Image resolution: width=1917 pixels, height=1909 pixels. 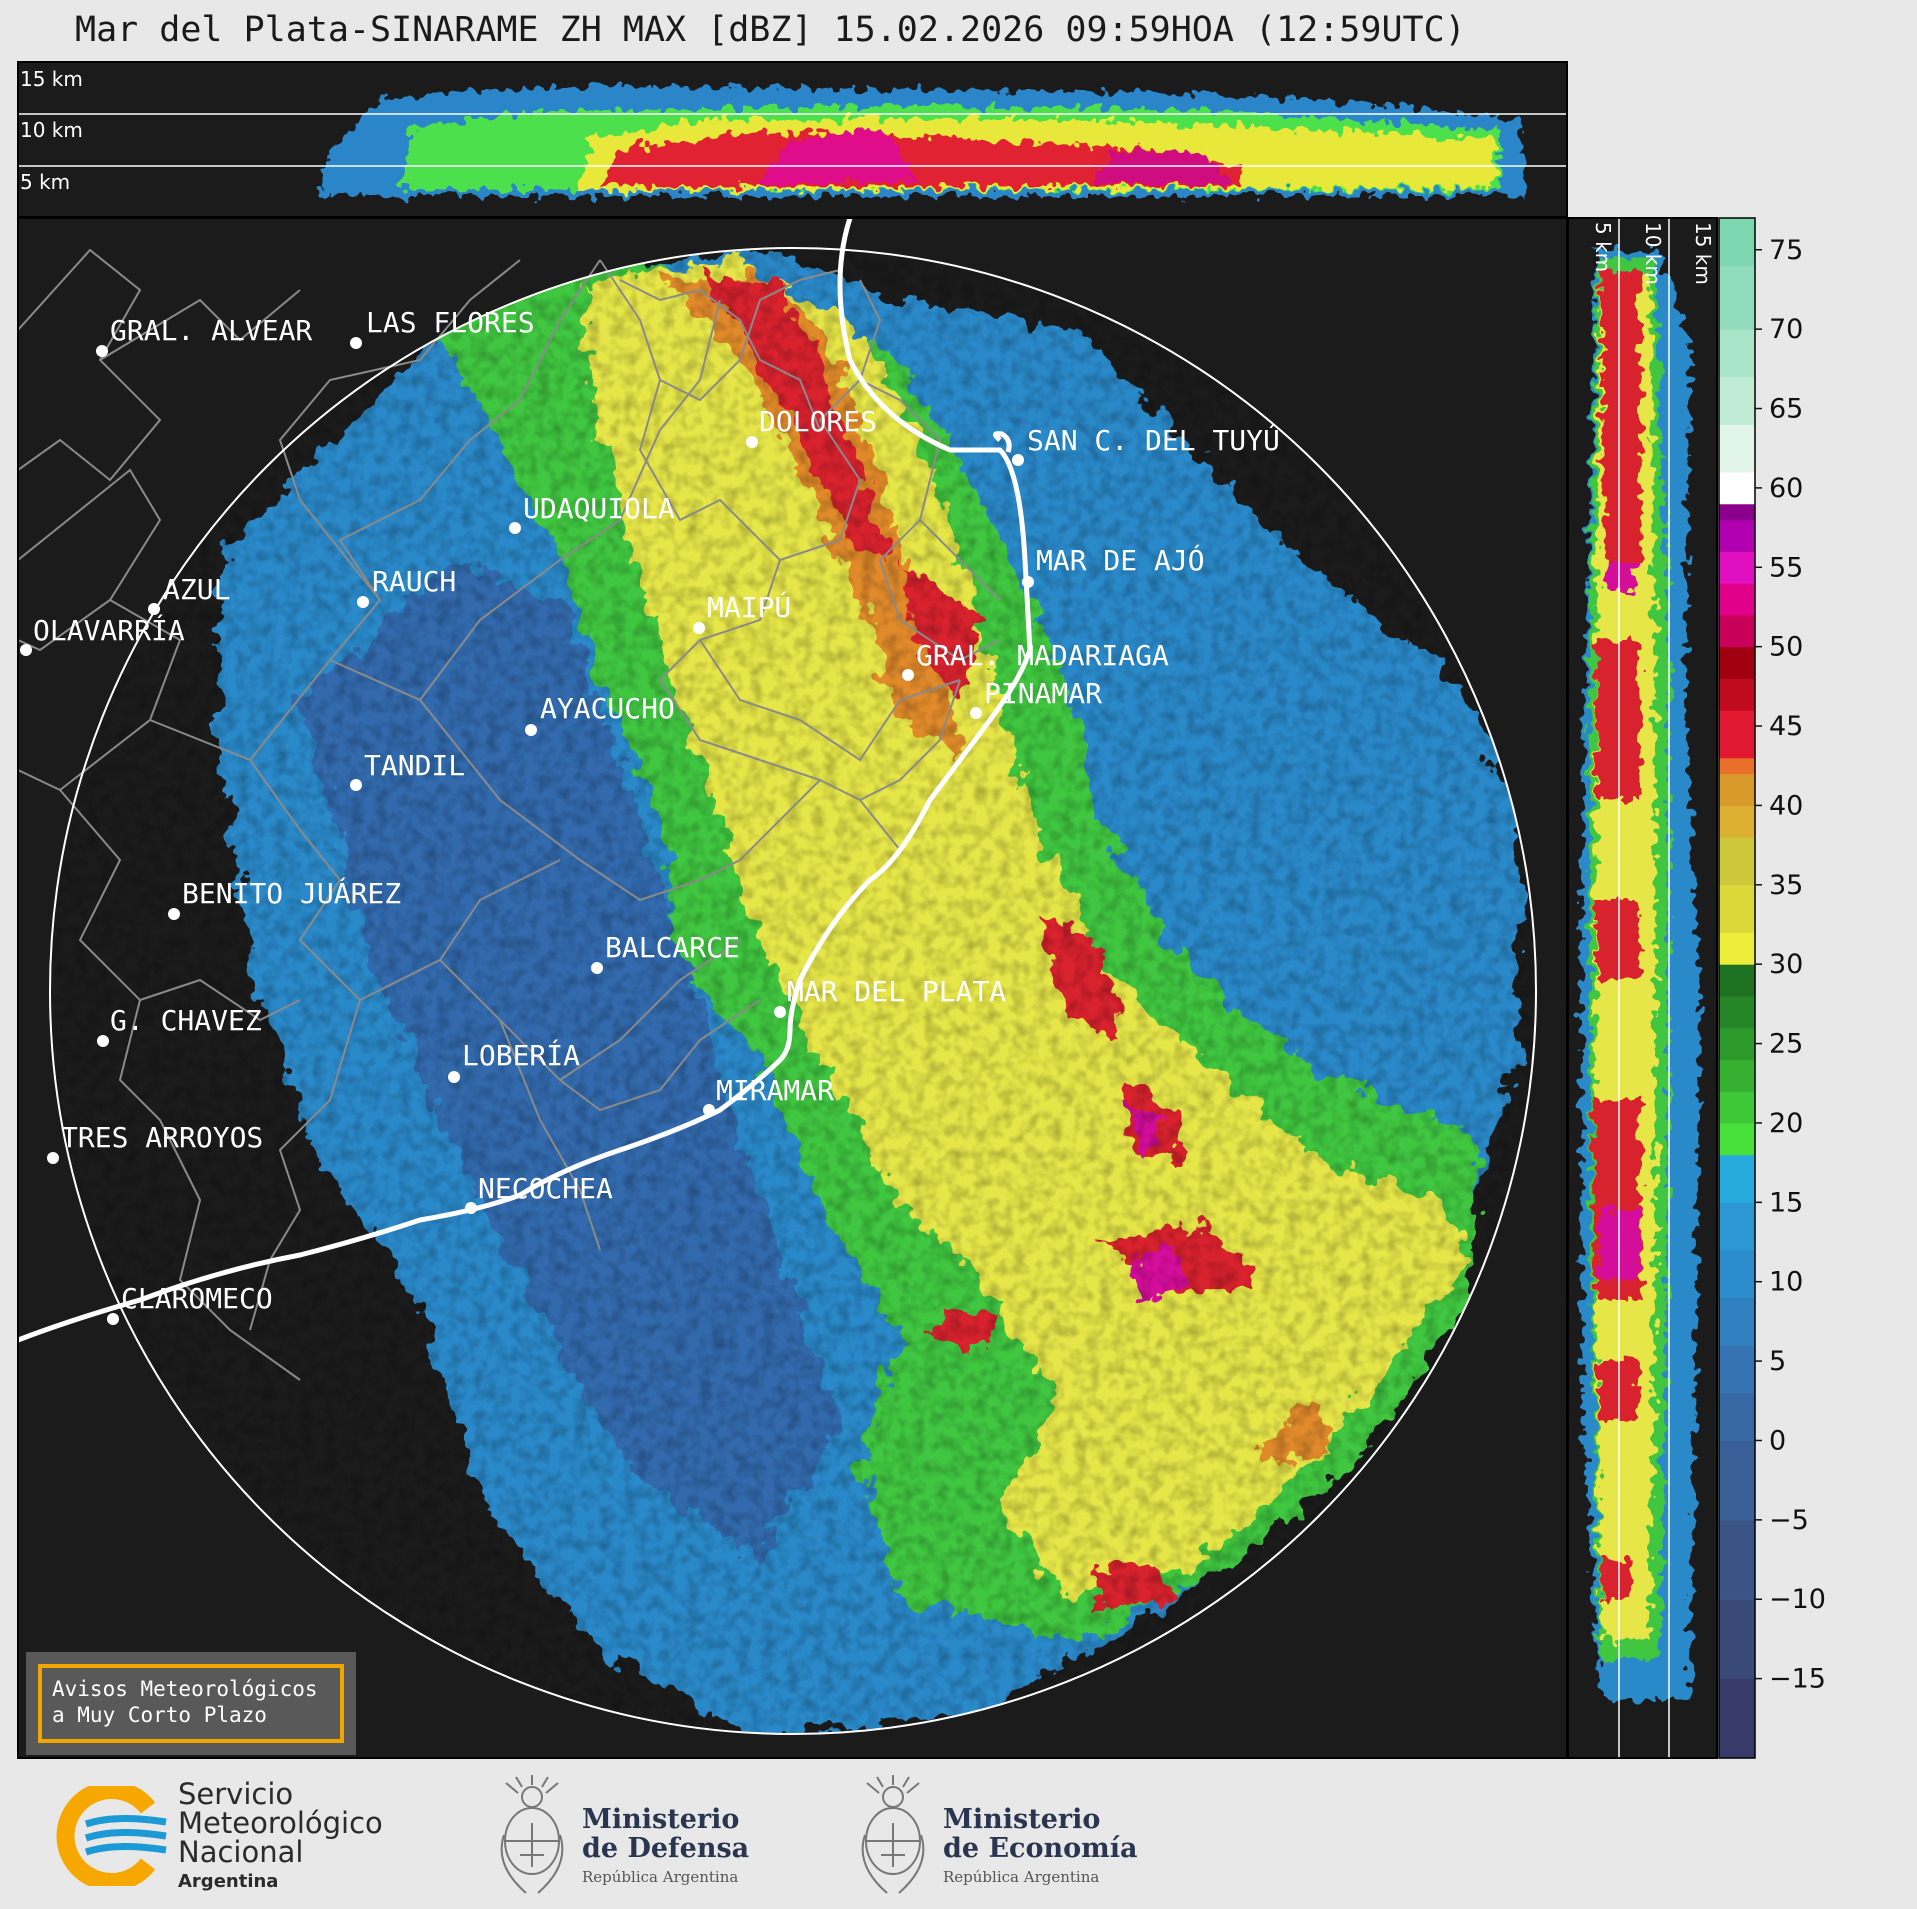 What do you see at coordinates (599, 508) in the screenshot?
I see `city-label: UDAQUIOLA` at bounding box center [599, 508].